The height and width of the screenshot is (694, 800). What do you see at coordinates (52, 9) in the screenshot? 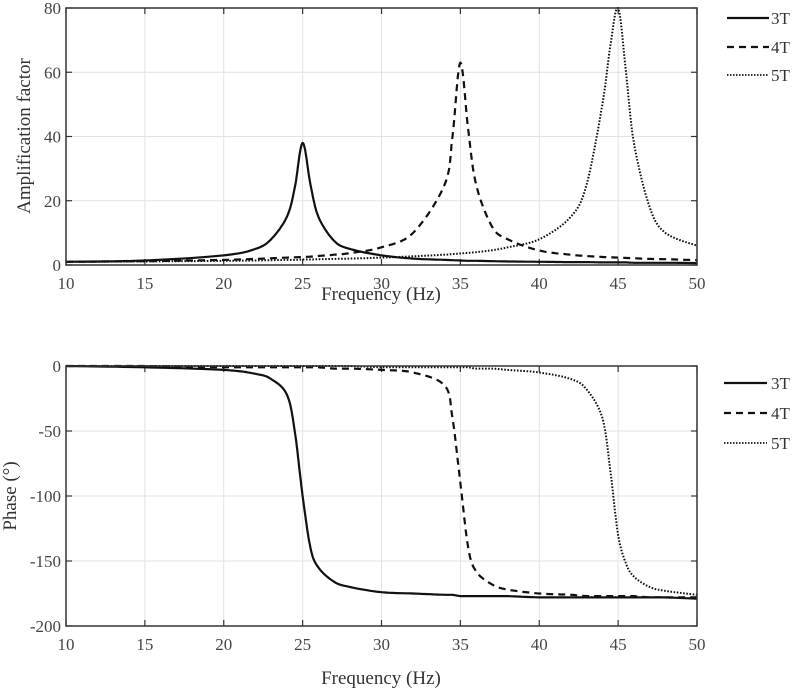
I see `y-tick-label: 80` at bounding box center [52, 9].